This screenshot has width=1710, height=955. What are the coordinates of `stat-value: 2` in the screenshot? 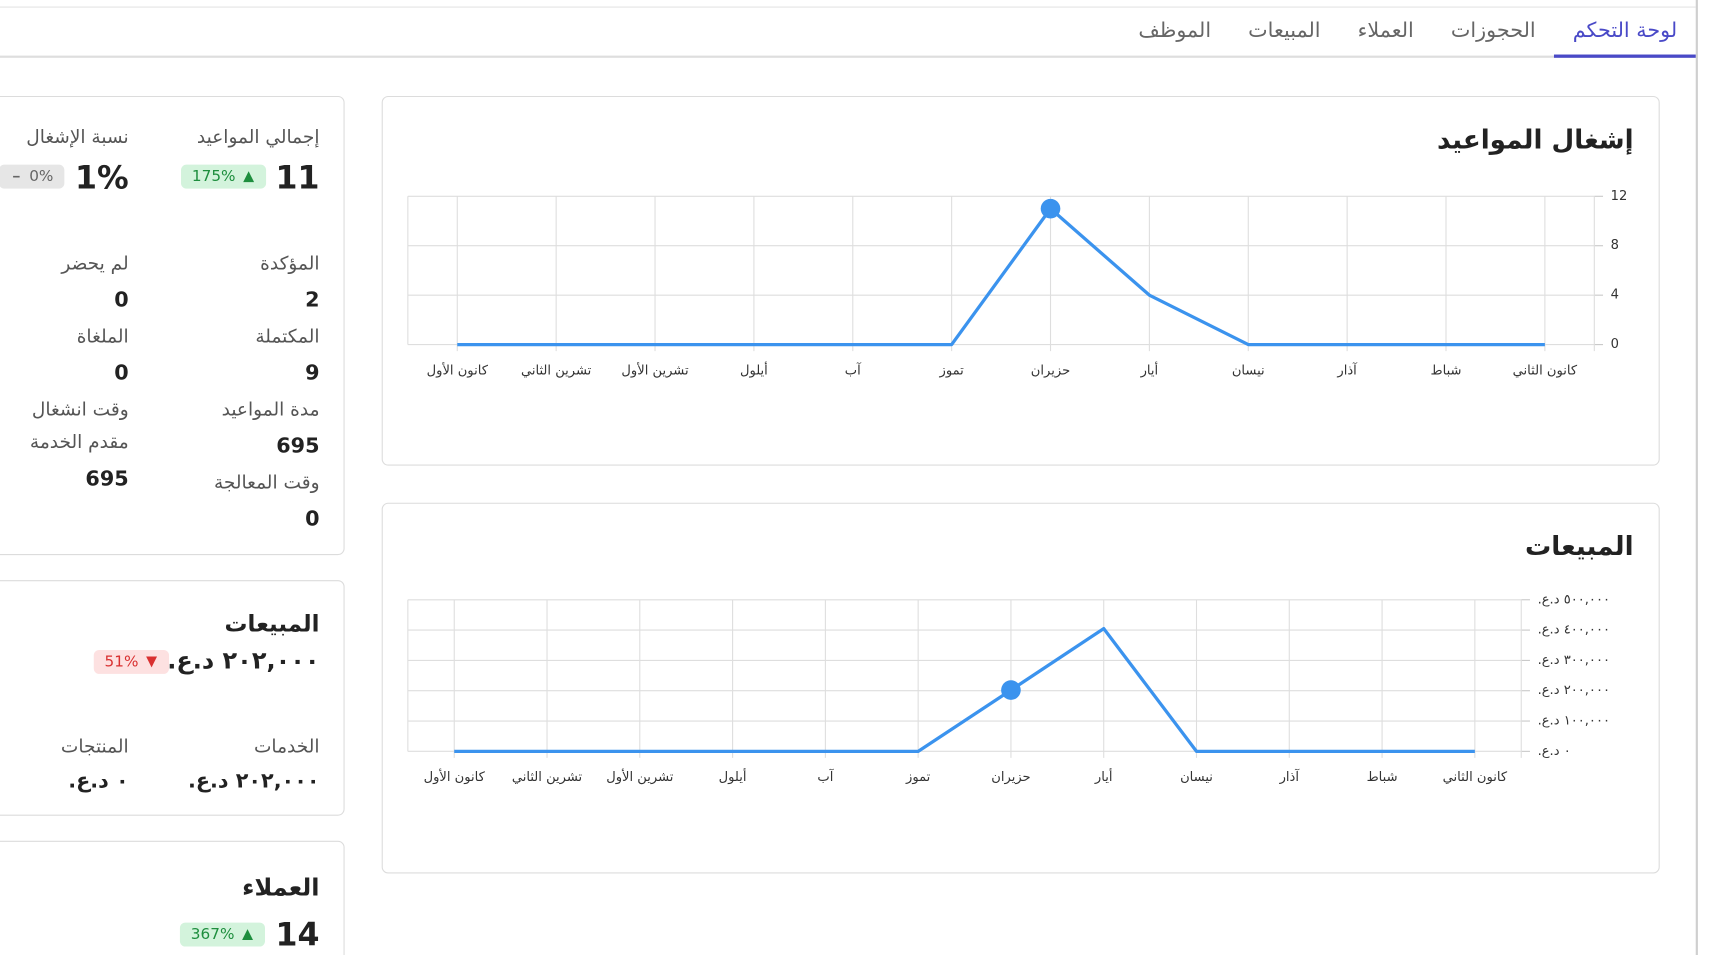 It's located at (312, 299).